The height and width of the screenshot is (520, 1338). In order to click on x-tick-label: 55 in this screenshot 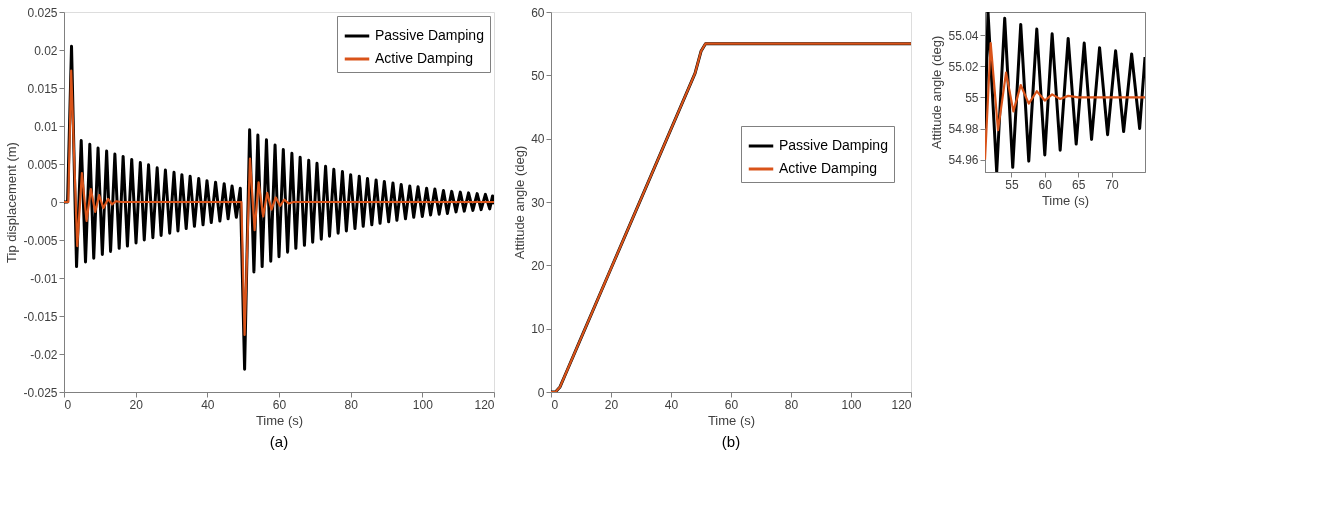, I will do `click(1012, 184)`.